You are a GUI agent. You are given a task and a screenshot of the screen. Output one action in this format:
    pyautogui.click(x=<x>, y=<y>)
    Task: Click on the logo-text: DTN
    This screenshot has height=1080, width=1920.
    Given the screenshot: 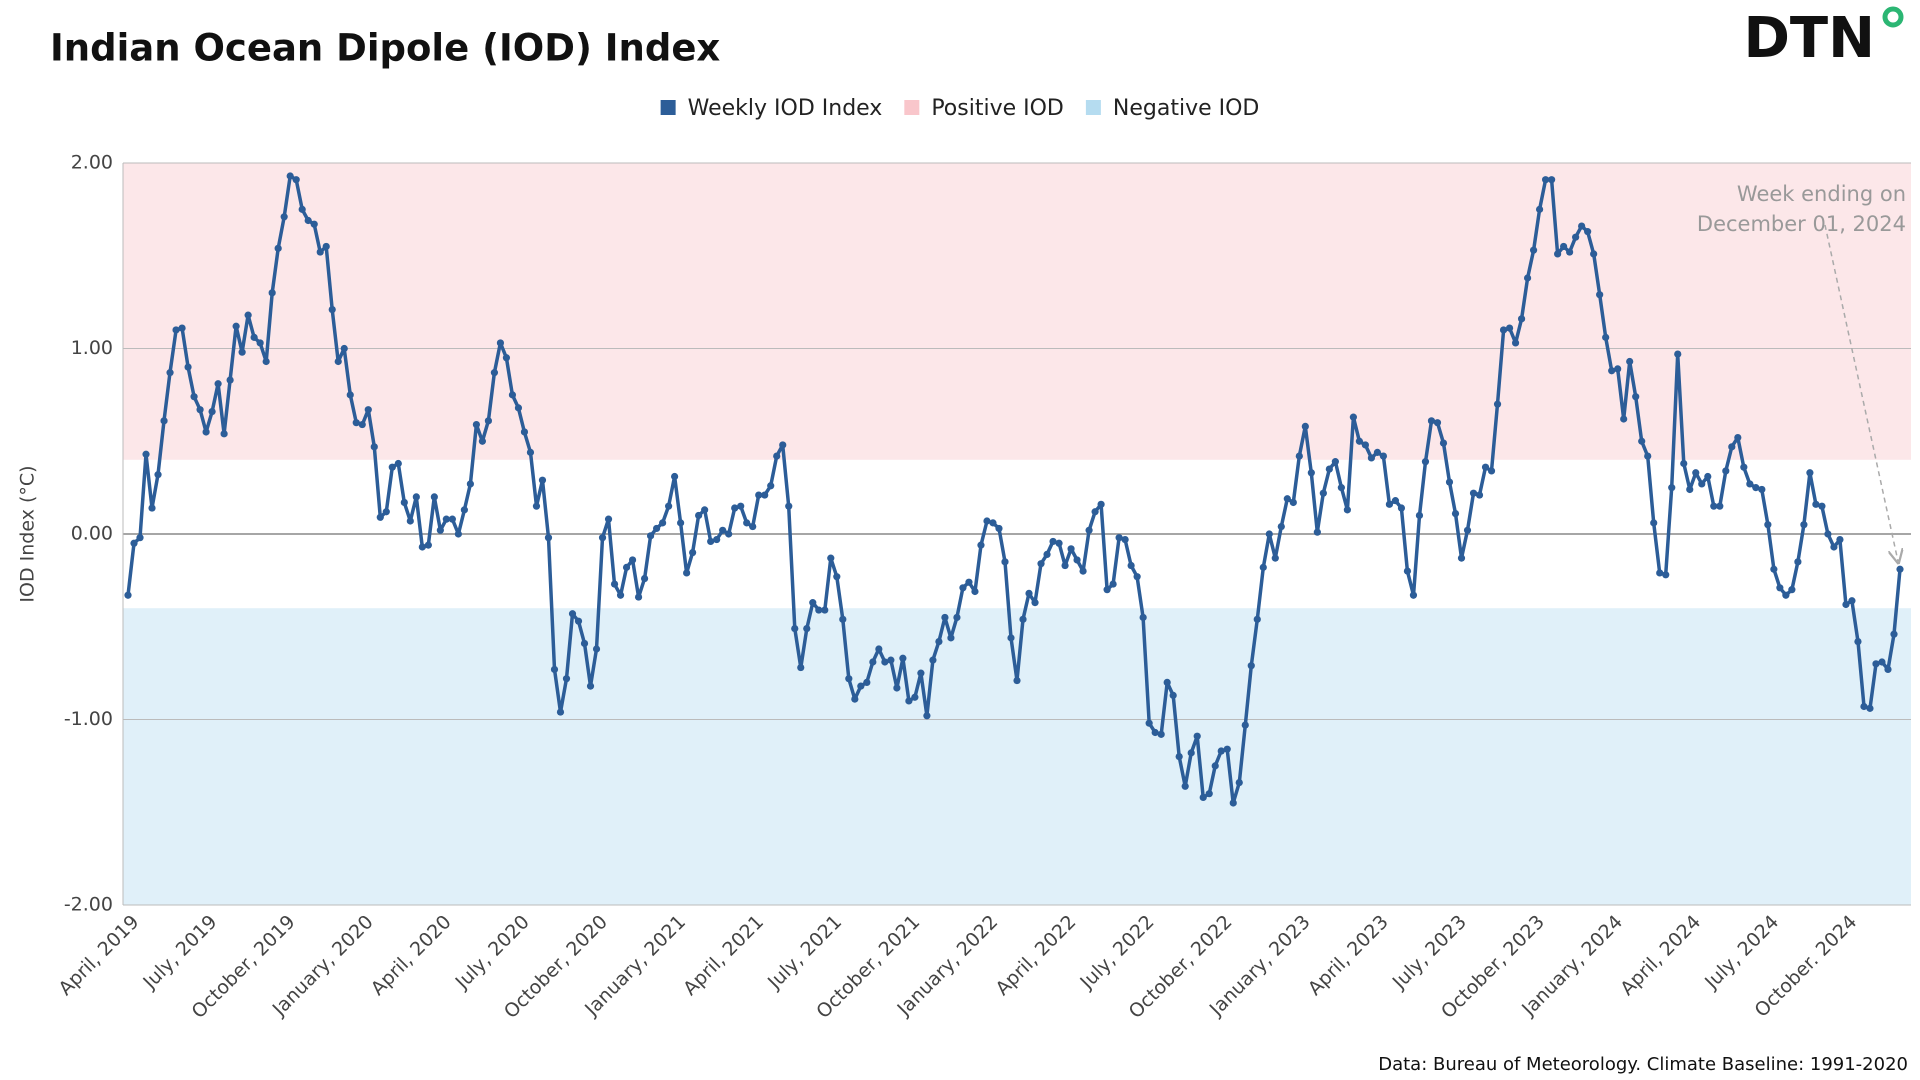 What is the action you would take?
    pyautogui.click(x=1809, y=38)
    